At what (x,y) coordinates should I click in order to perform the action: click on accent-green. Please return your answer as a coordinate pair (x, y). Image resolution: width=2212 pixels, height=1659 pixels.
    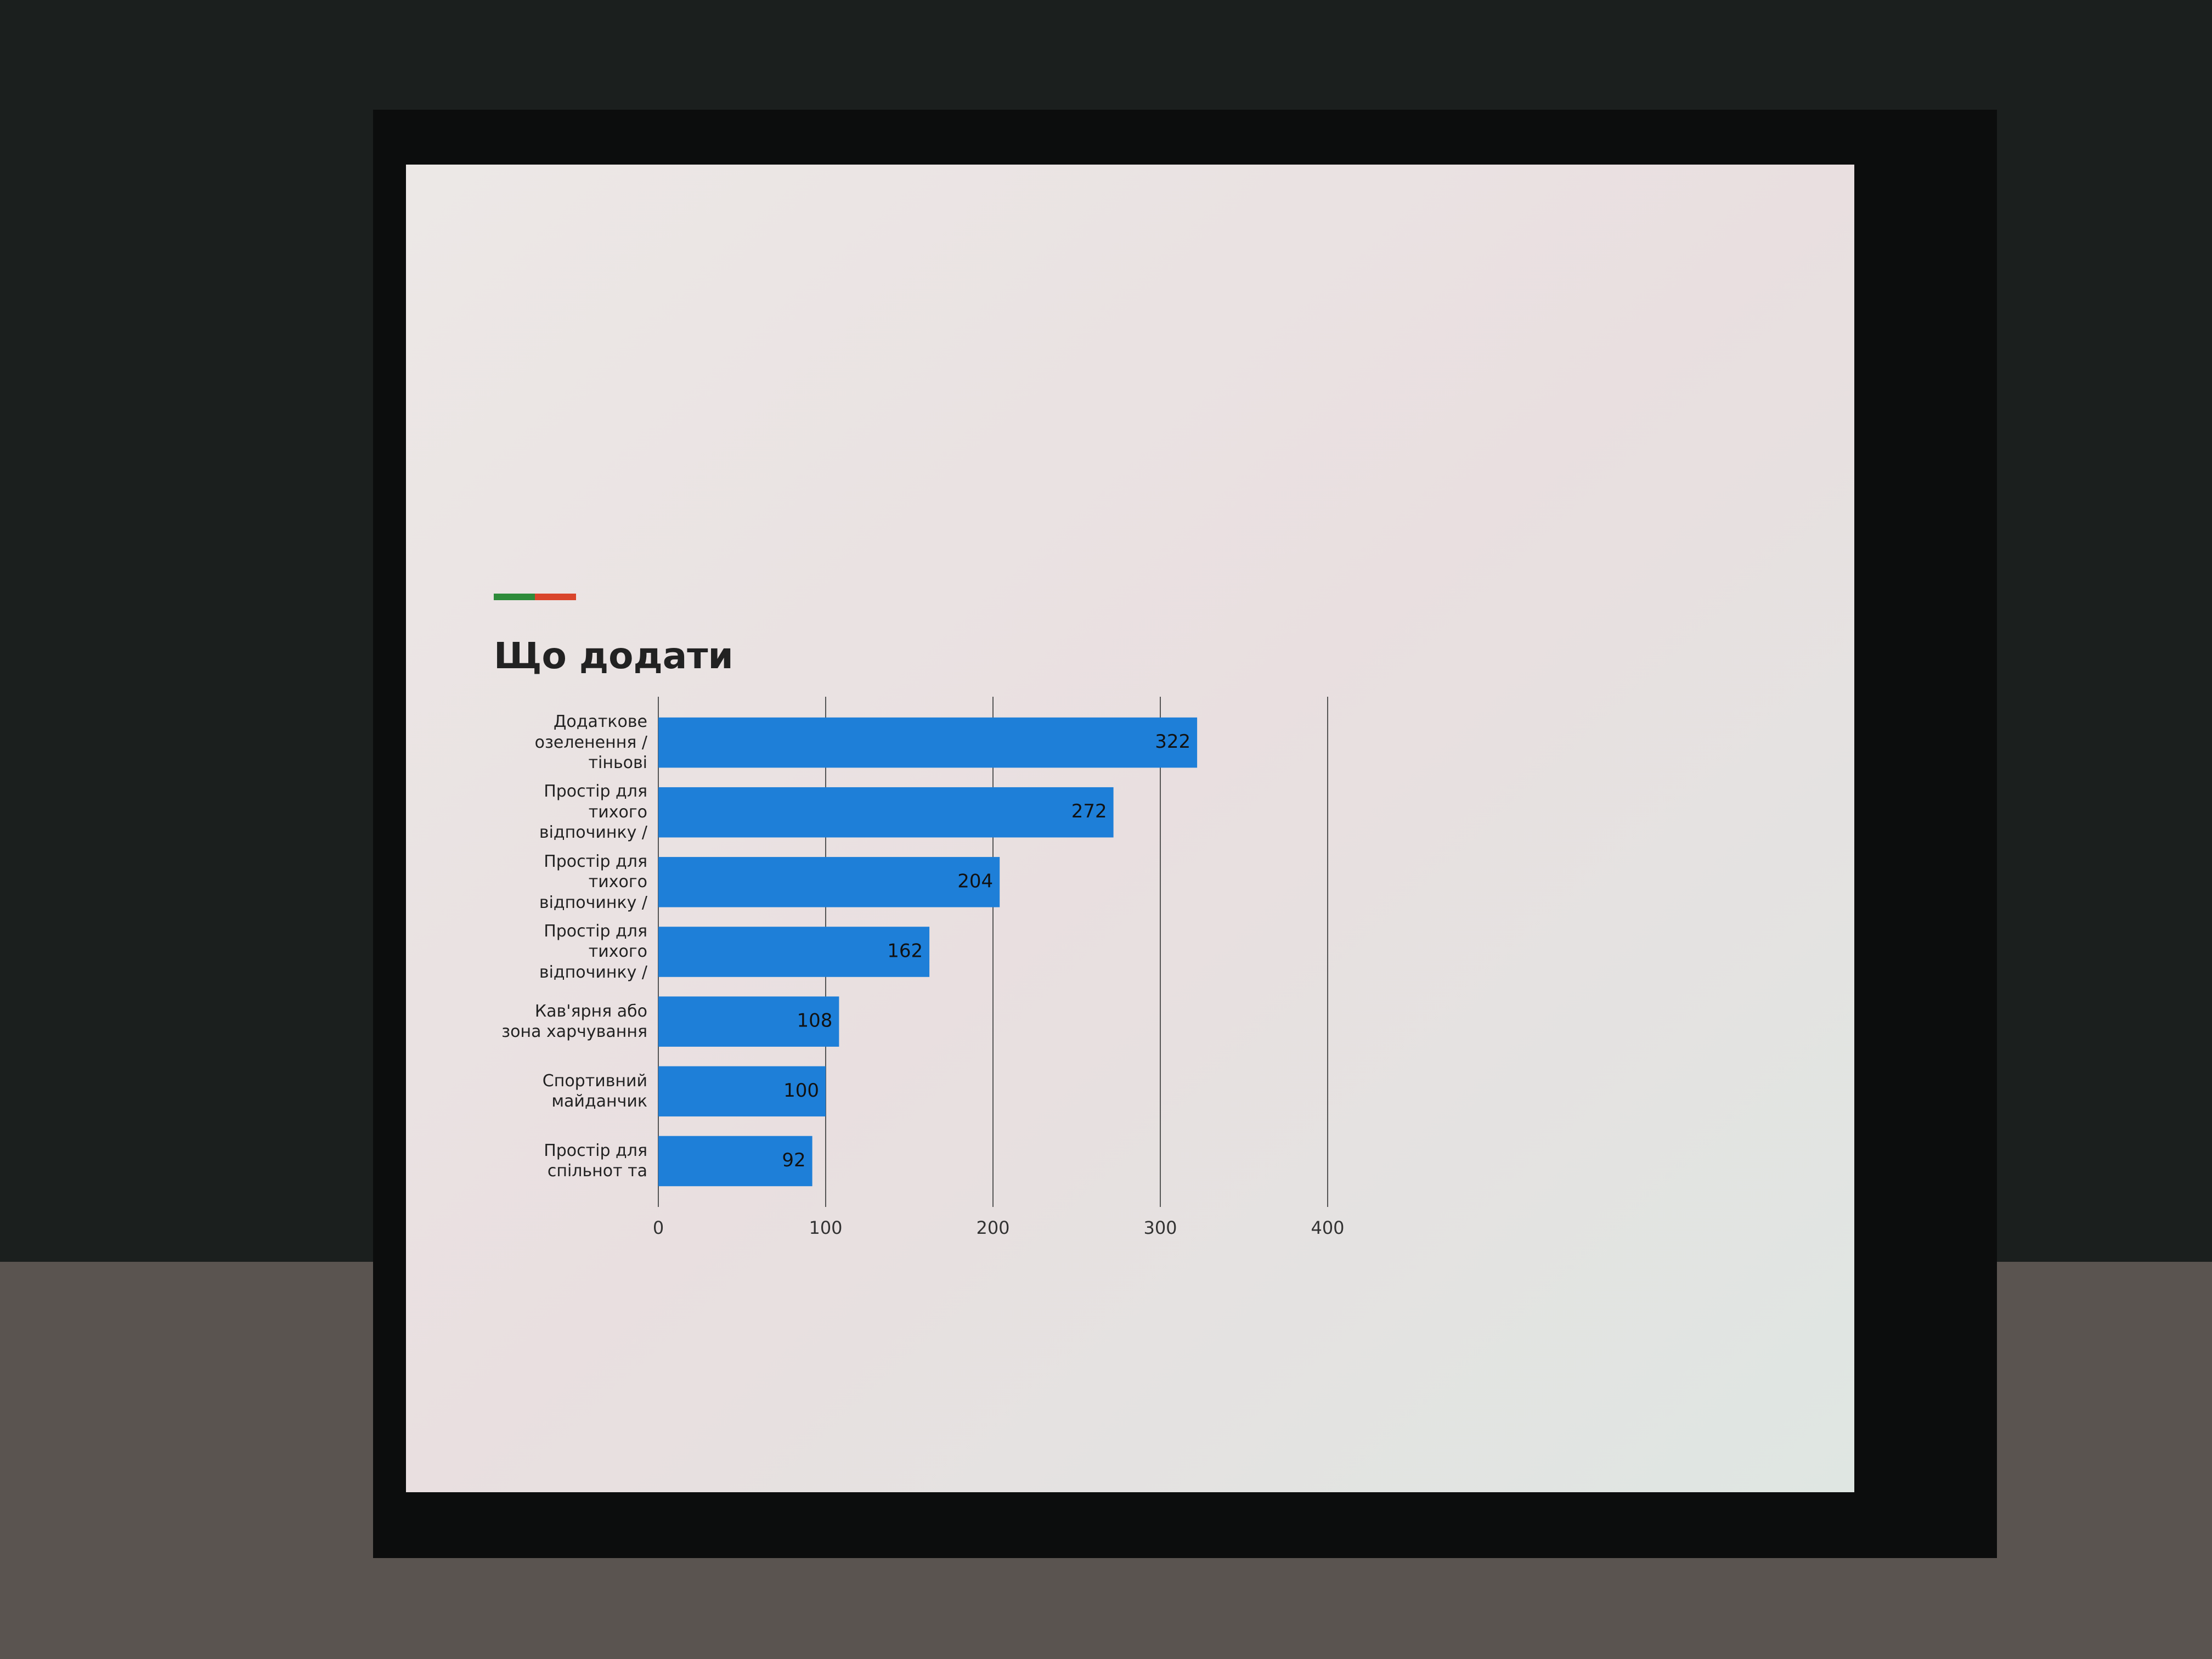
    Looking at the image, I should click on (514, 597).